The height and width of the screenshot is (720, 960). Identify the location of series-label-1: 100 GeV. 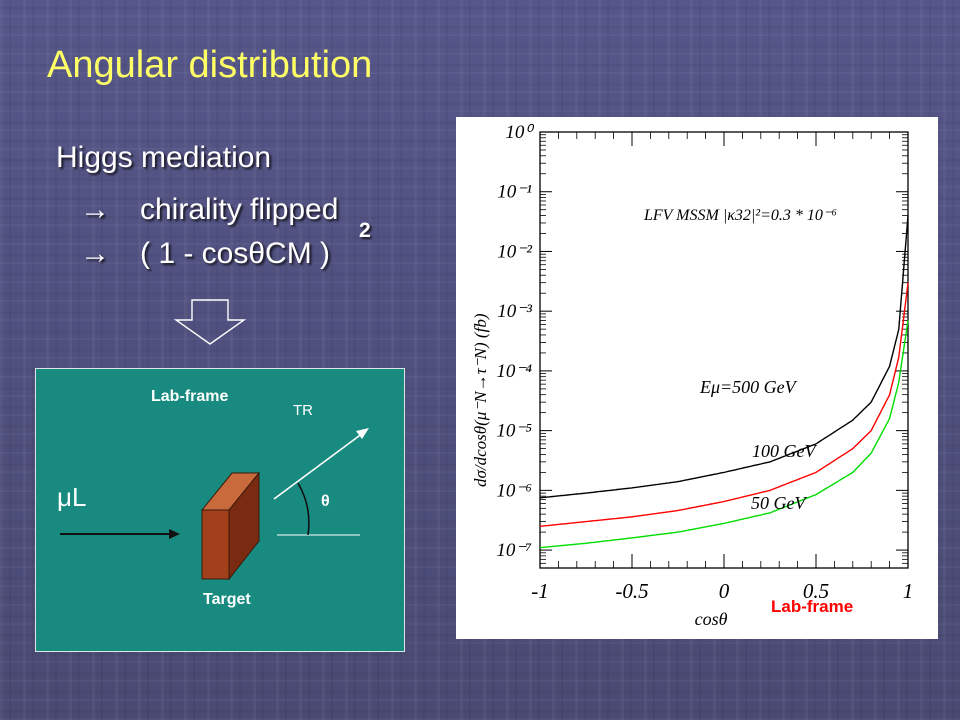
(784, 451).